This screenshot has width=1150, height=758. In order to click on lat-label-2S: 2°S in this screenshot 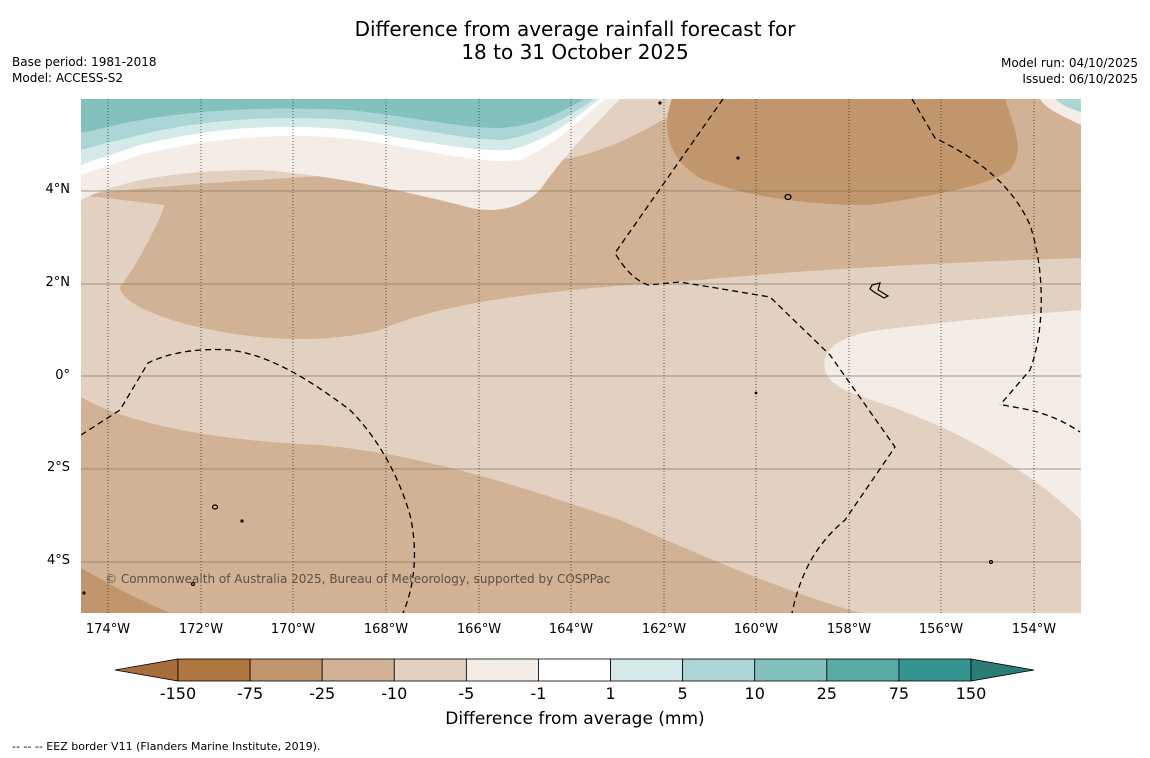, I will do `click(58, 467)`.